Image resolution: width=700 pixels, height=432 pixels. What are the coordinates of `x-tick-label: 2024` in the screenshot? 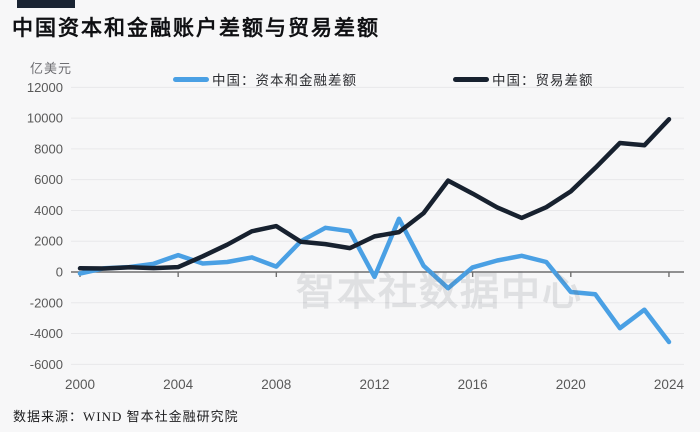 It's located at (669, 384).